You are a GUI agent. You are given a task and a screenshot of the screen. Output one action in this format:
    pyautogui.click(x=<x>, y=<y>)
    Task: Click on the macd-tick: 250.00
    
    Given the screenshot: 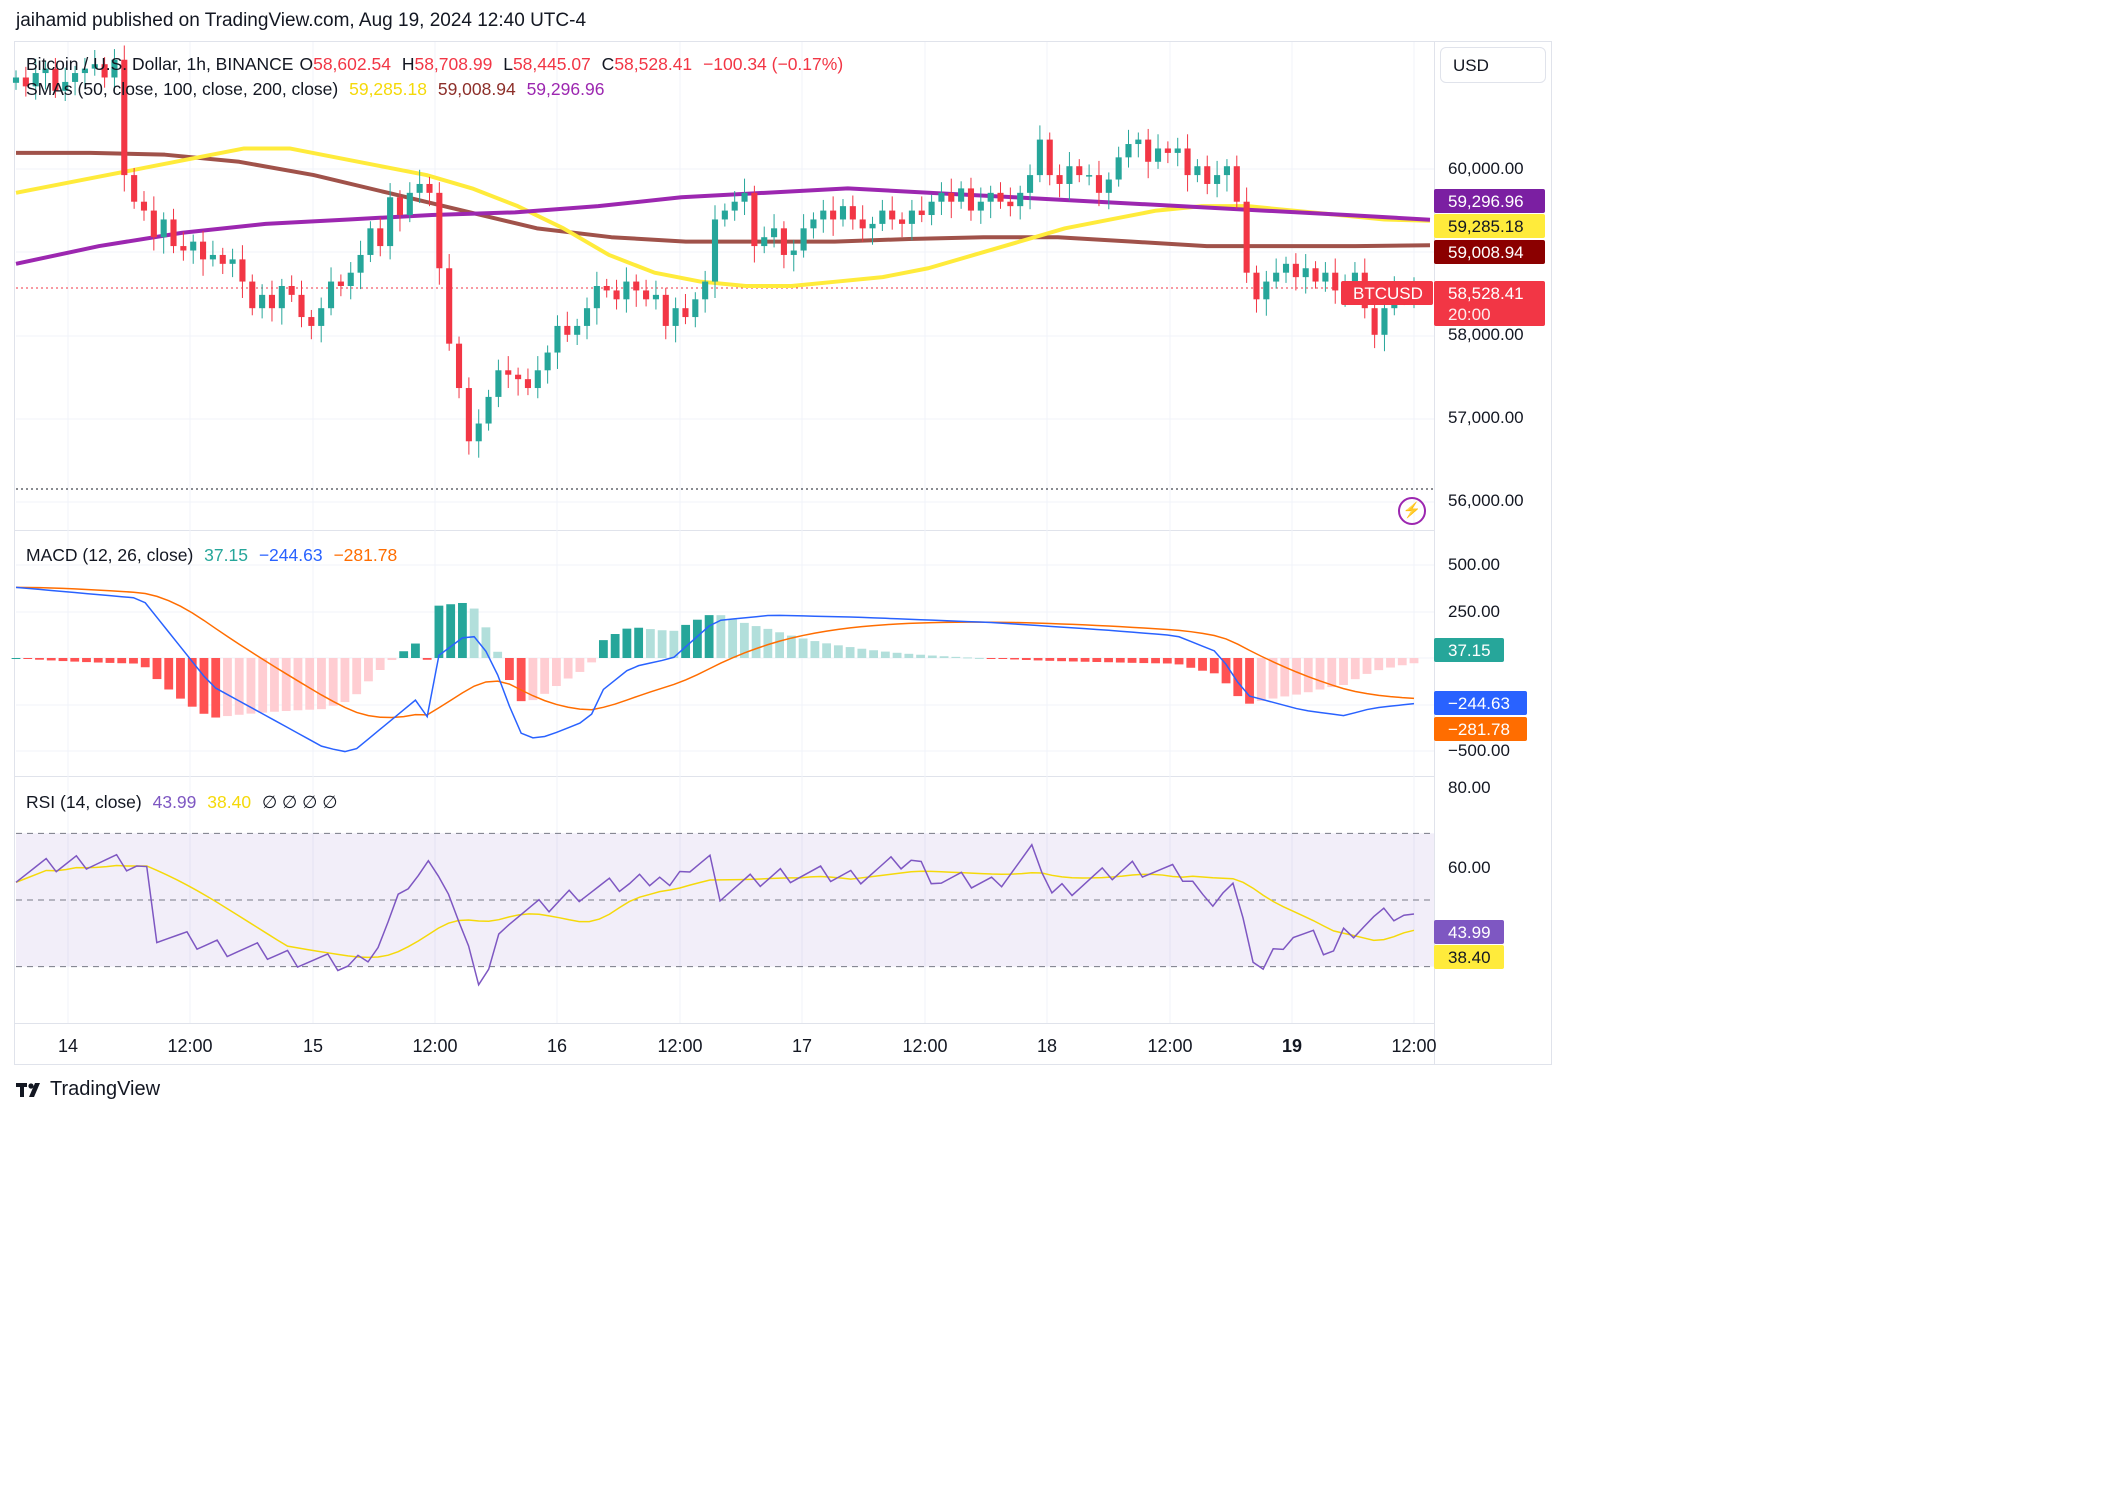 What is the action you would take?
    pyautogui.click(x=1474, y=611)
    